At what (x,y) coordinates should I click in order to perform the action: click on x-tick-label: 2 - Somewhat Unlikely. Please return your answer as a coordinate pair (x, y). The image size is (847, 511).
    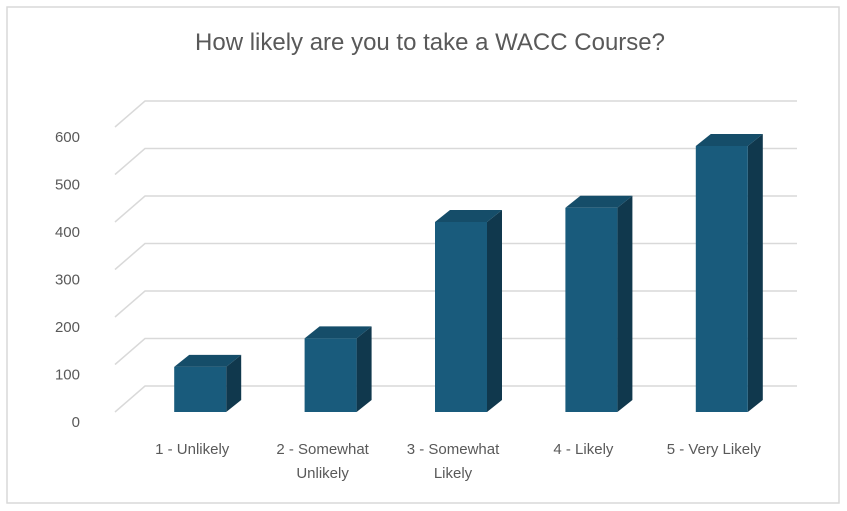
    Looking at the image, I should click on (322, 461).